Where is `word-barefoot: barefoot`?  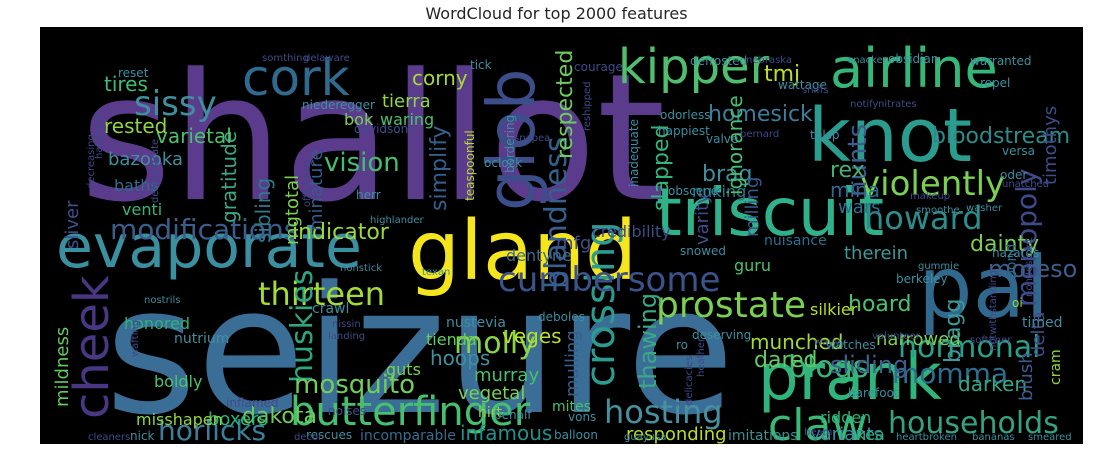
word-barefoot: barefoot is located at coordinates (873, 393).